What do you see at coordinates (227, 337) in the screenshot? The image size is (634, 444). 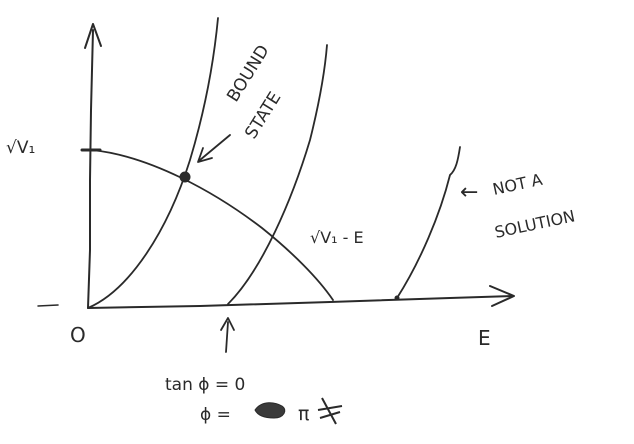 I see `root-marker-arrow-shaft` at bounding box center [227, 337].